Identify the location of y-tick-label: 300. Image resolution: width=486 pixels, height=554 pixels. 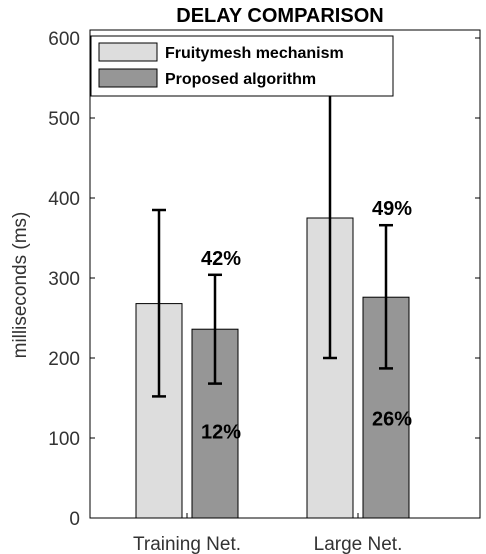
(64, 279).